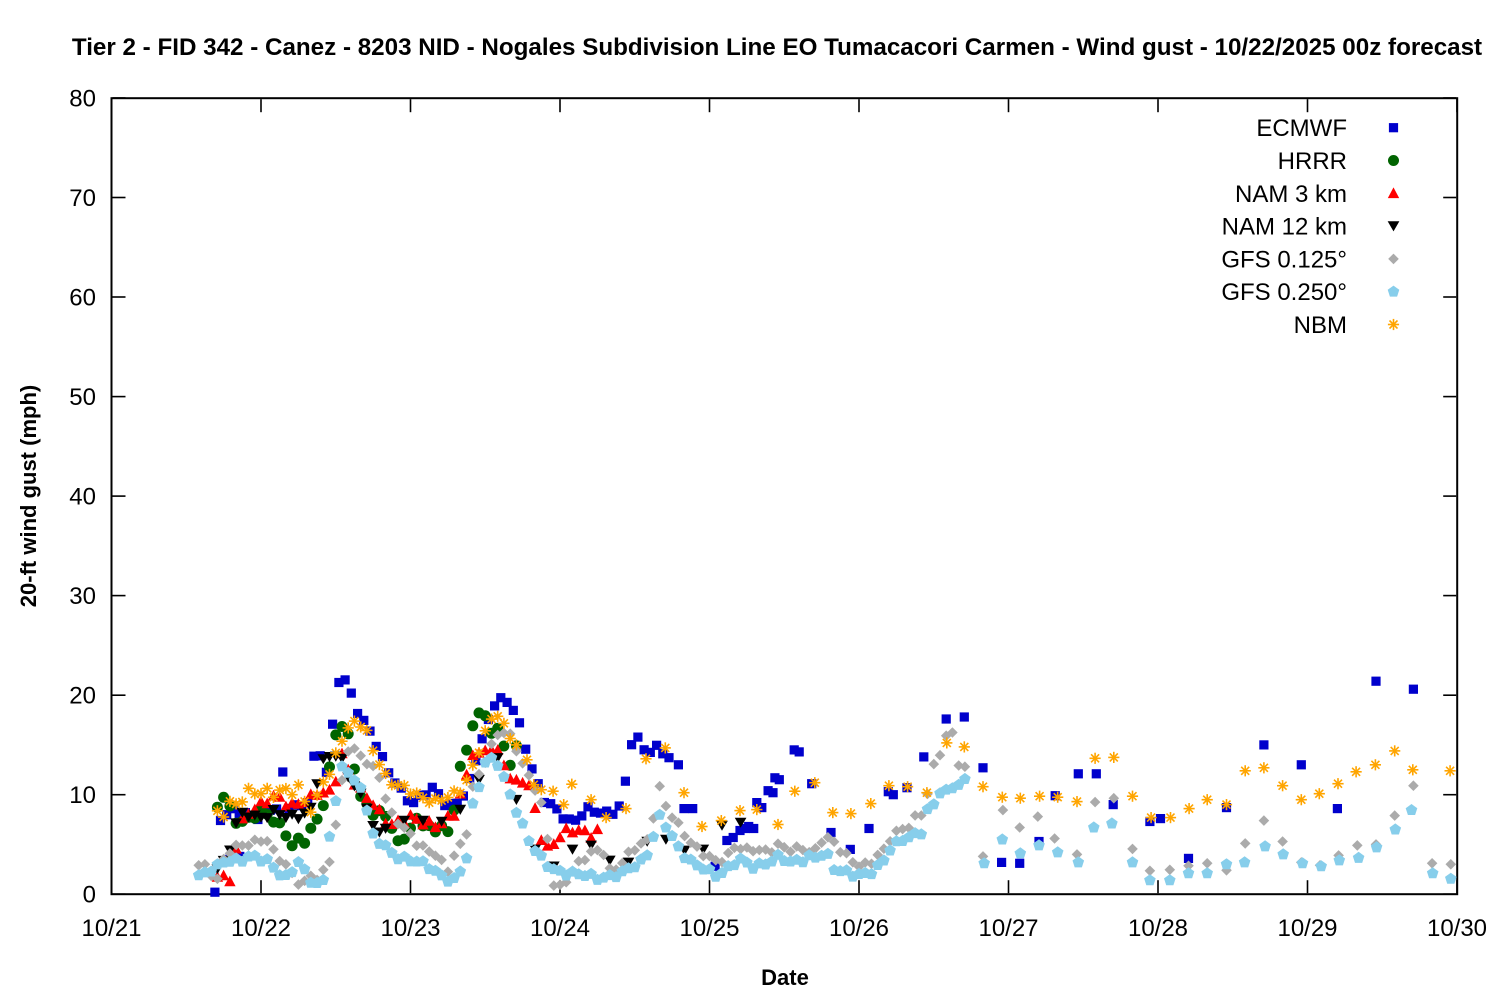 The width and height of the screenshot is (1500, 1005). I want to click on svg-text: 30, so click(82, 596).